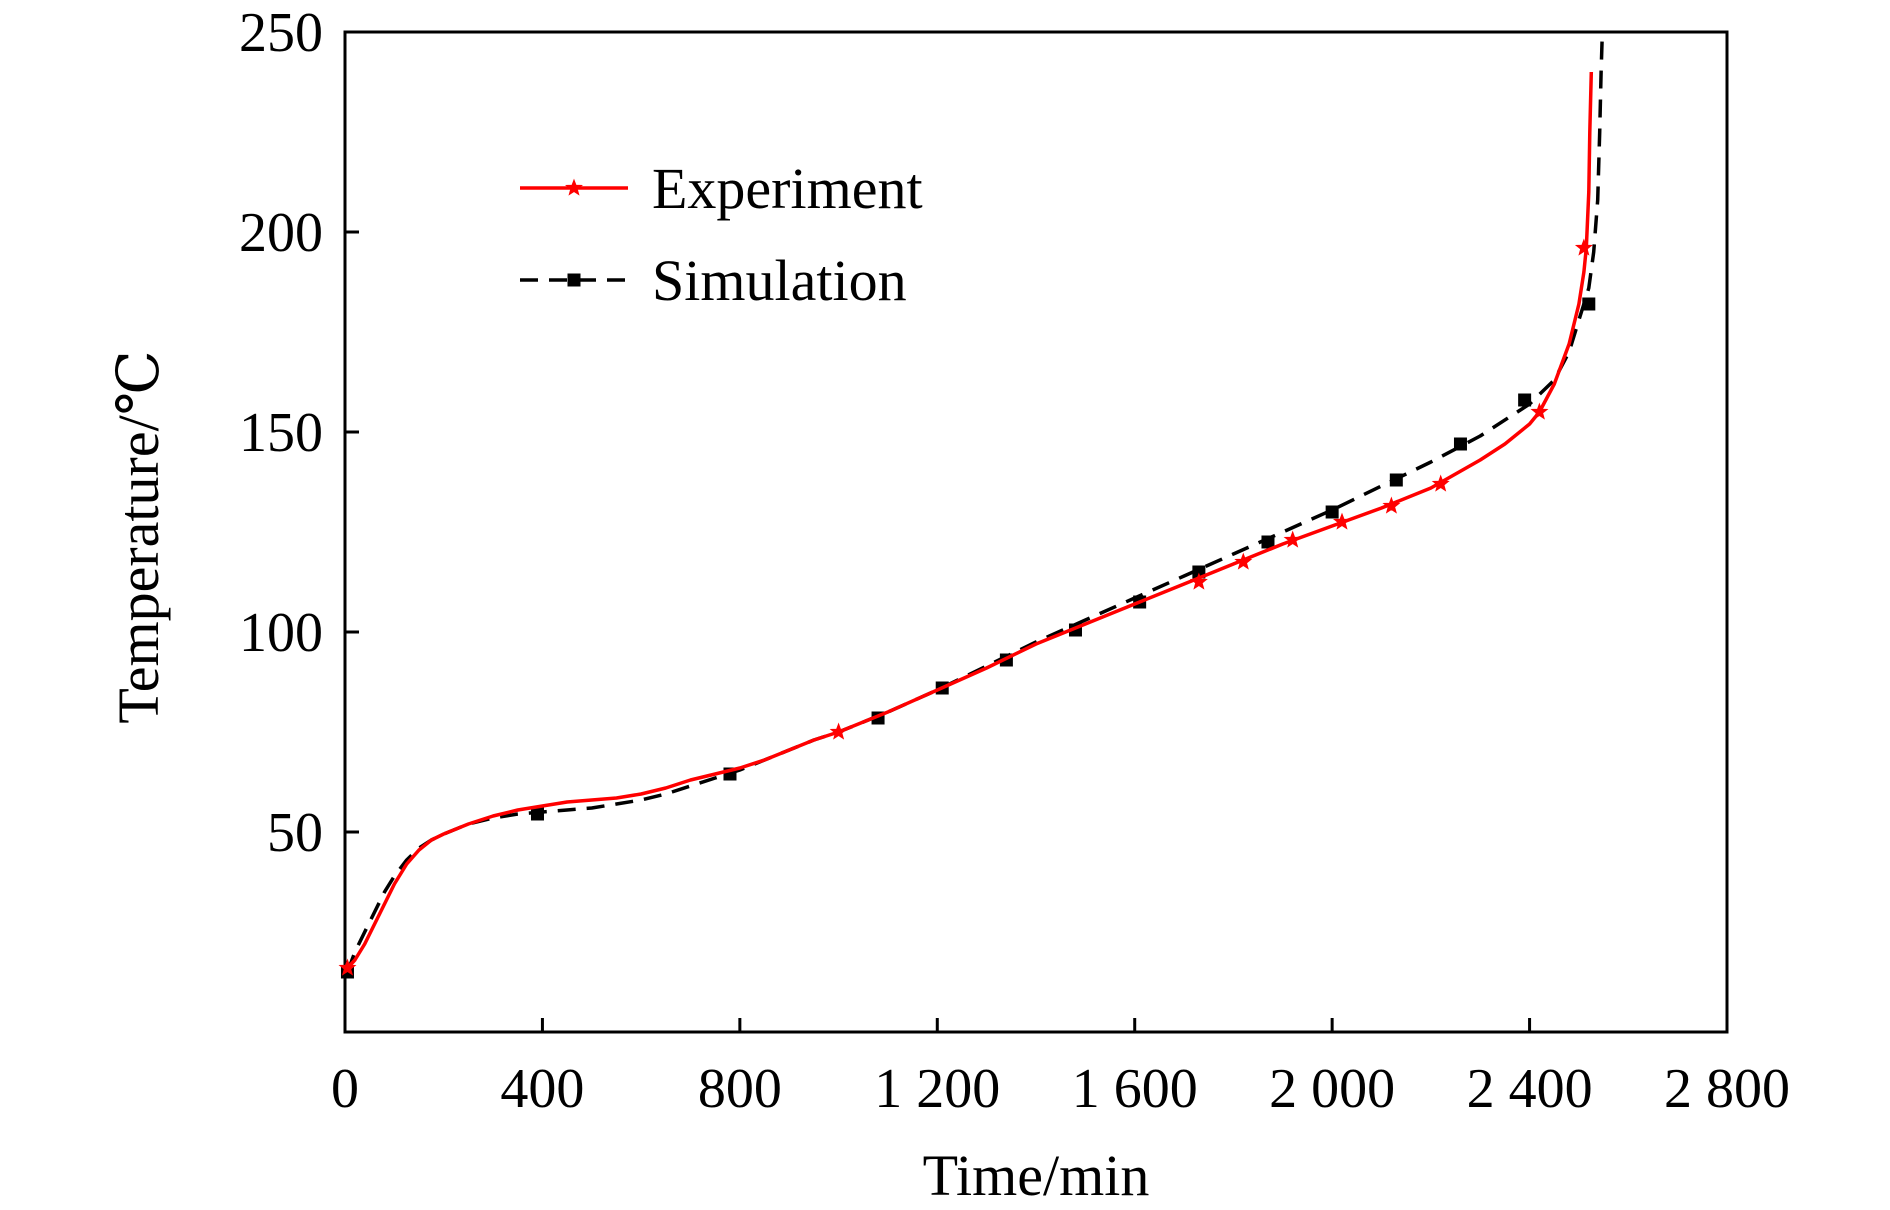 The height and width of the screenshot is (1210, 1890). What do you see at coordinates (721, 234) in the screenshot?
I see `legend: Experiment Simulation` at bounding box center [721, 234].